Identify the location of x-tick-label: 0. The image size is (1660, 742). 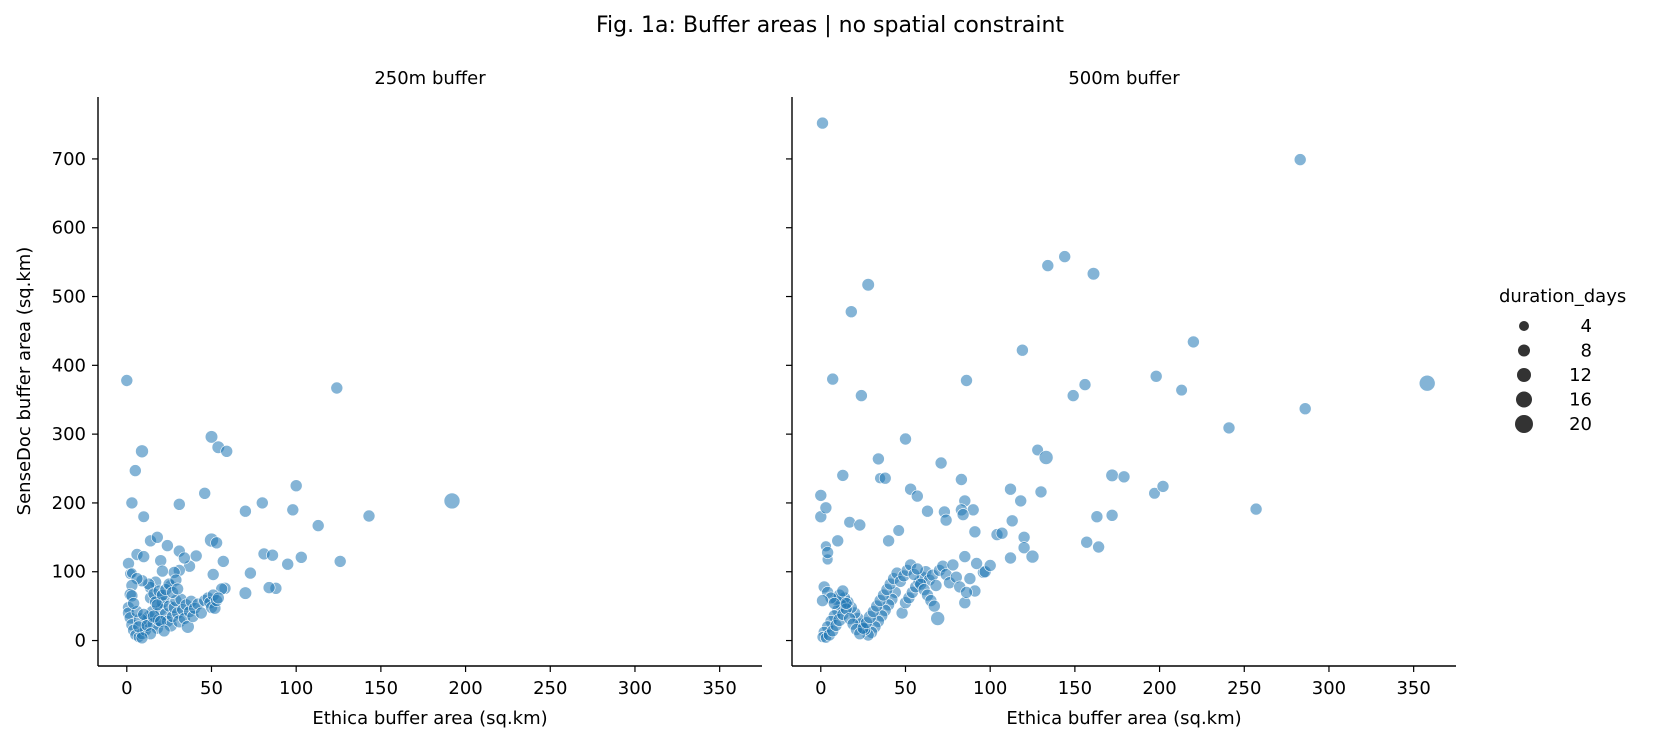
(820, 688).